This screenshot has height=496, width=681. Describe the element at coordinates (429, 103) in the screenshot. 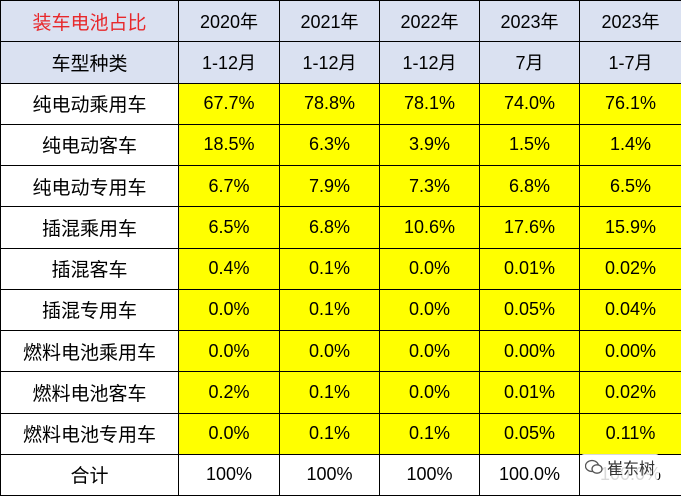

I see `share-value: 78.1%` at that location.